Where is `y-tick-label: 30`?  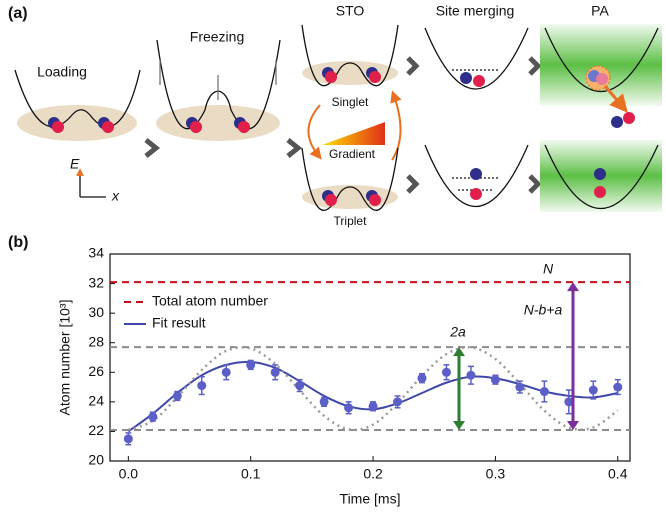
y-tick-label: 30 is located at coordinates (96, 312).